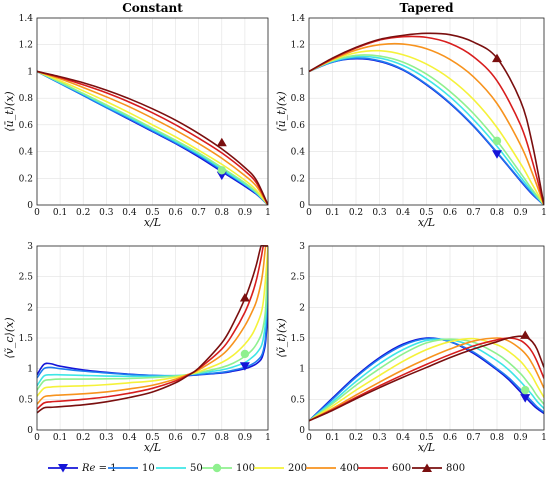 Image resolution: width=550 pixels, height=483 pixels. Describe the element at coordinates (152, 447) in the screenshot. I see `x-axis-label: x/L` at that location.